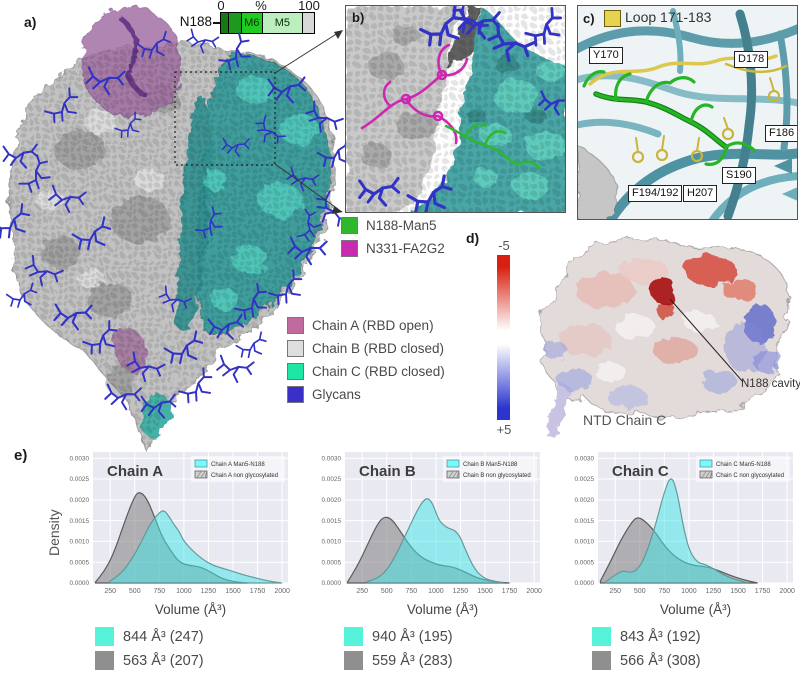 Image resolution: width=800 pixels, height=674 pixels. Describe the element at coordinates (589, 18) in the screenshot. I see `panel-c-label: c)` at that location.